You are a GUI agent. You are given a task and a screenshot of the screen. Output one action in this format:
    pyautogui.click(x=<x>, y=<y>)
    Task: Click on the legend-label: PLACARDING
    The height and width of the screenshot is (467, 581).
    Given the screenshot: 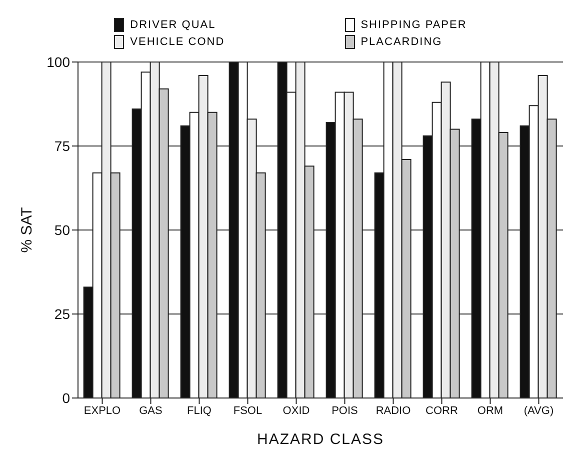 What is the action you would take?
    pyautogui.click(x=401, y=42)
    